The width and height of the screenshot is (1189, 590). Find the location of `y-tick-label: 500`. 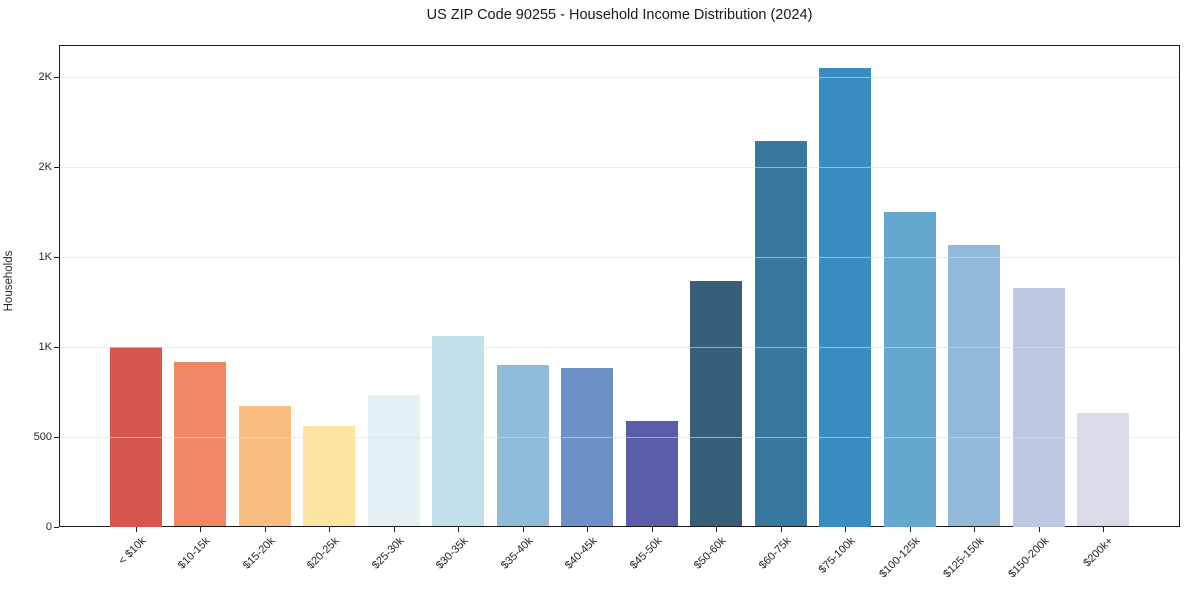

y-tick-label: 500 is located at coordinates (42, 436).